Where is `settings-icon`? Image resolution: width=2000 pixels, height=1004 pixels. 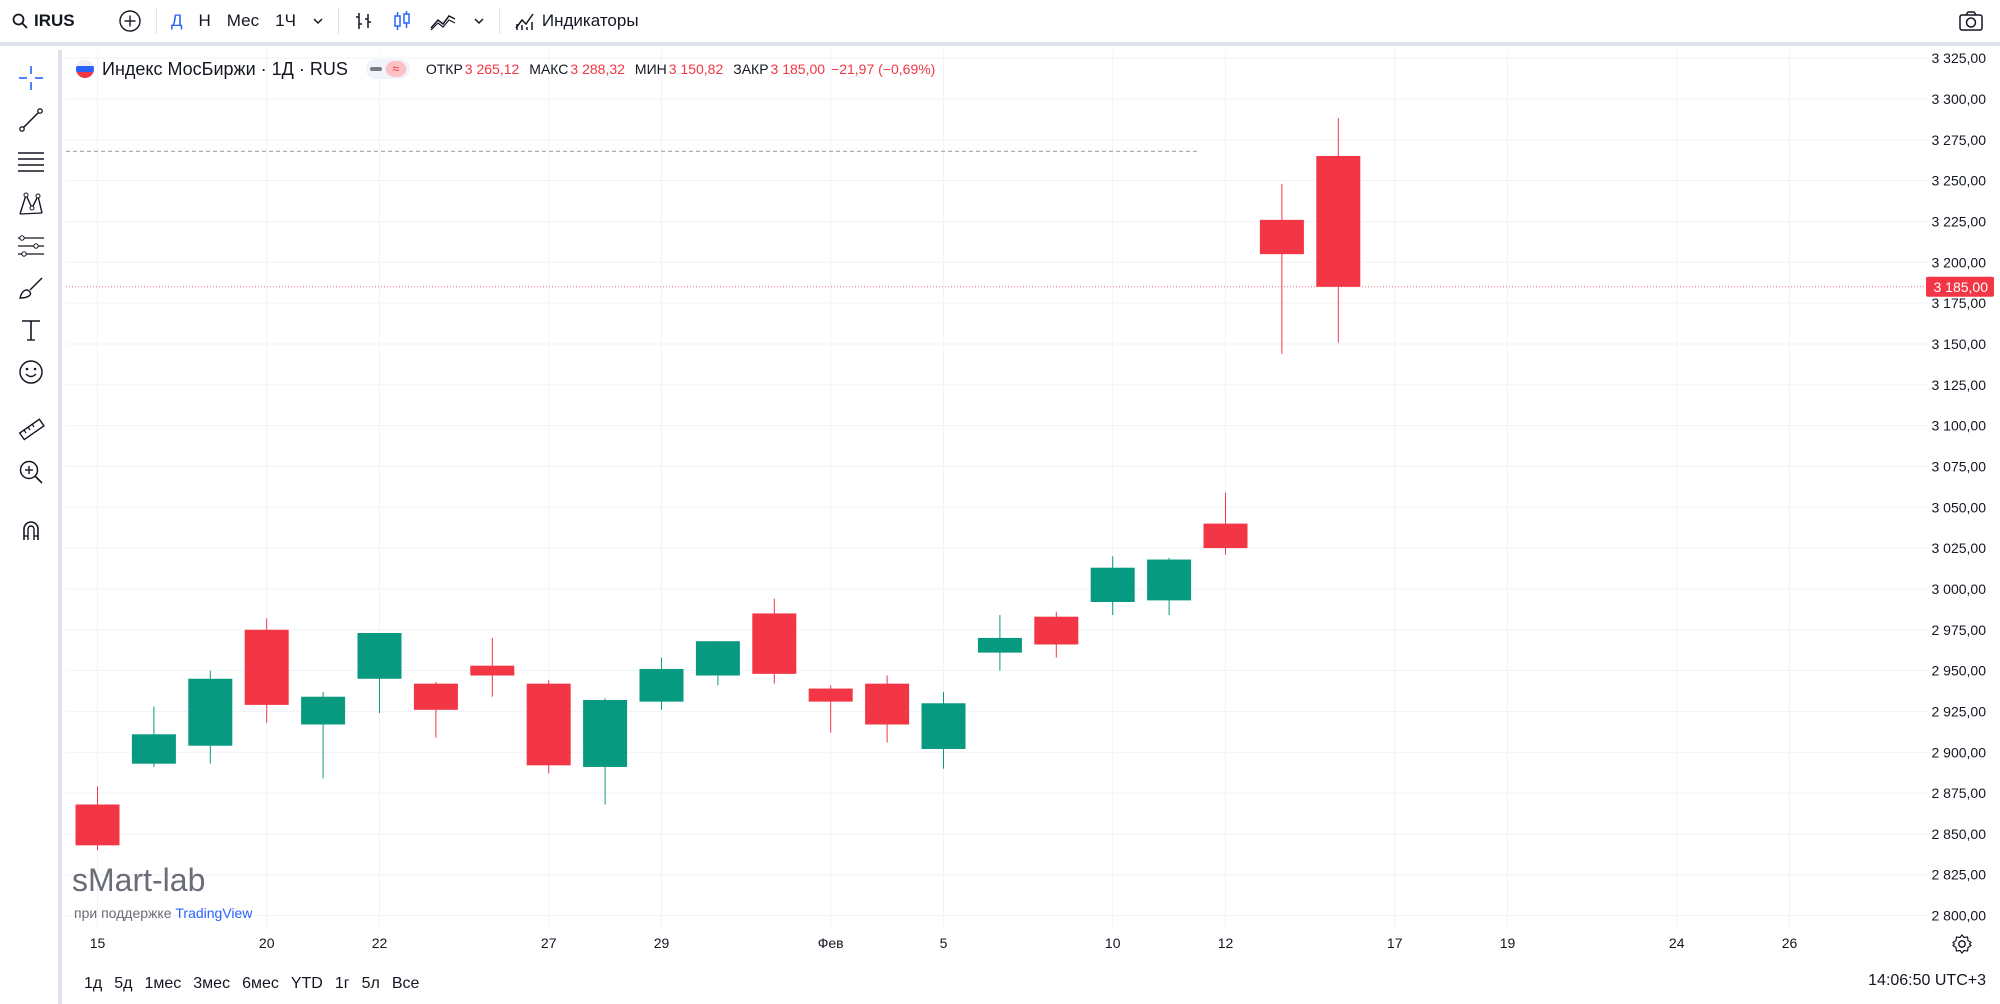
settings-icon is located at coordinates (1962, 944).